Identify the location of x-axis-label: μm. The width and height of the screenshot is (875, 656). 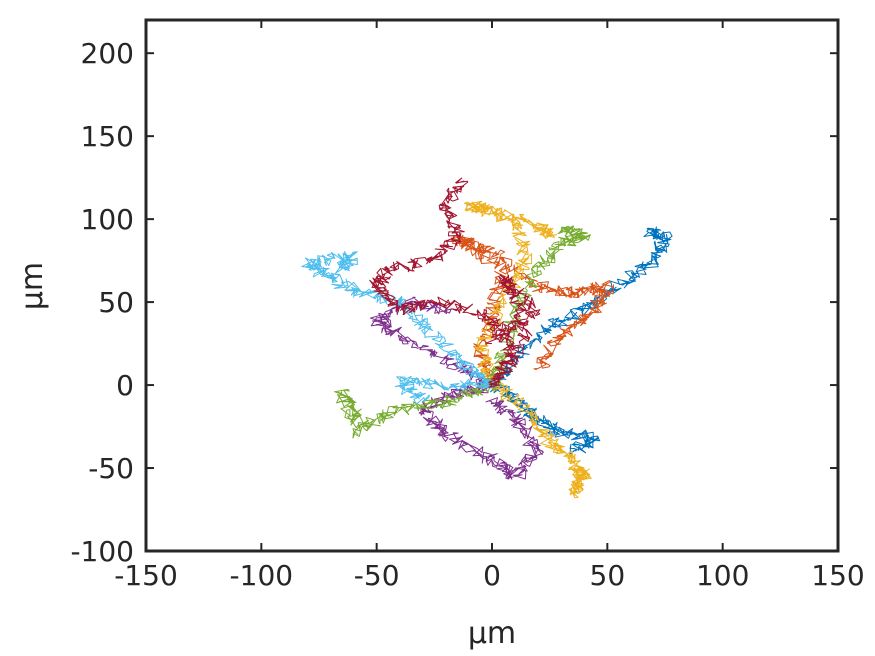
(492, 633).